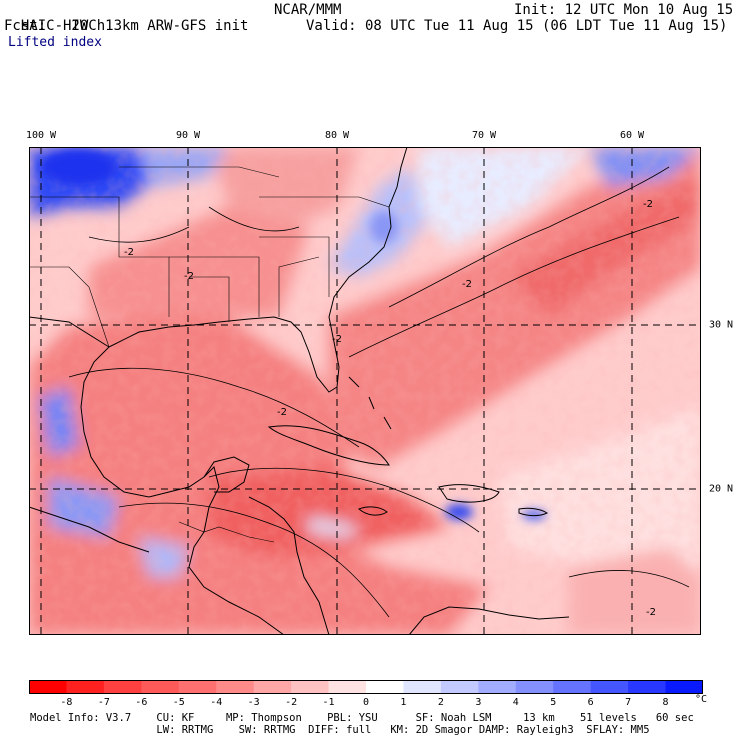 The image size is (740, 740). Describe the element at coordinates (721, 325) in the screenshot. I see `lat-label-30n: 30 N` at that location.